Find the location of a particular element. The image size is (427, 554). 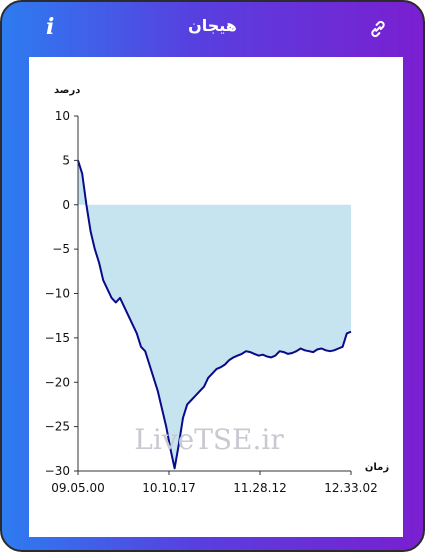

x-tick-label: 12.33.02 is located at coordinates (350, 488).